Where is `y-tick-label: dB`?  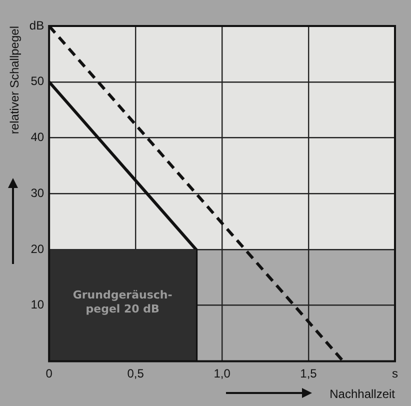 y-tick-label: dB is located at coordinates (36, 25).